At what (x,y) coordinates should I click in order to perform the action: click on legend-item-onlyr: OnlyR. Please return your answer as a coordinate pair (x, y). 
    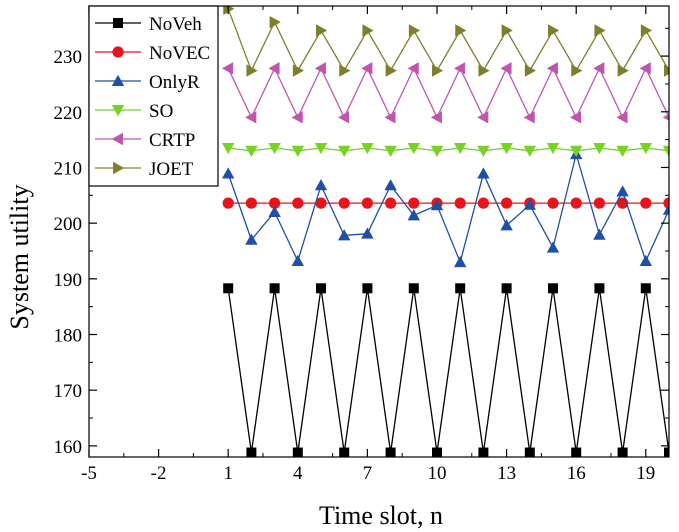
    Looking at the image, I should click on (147, 82).